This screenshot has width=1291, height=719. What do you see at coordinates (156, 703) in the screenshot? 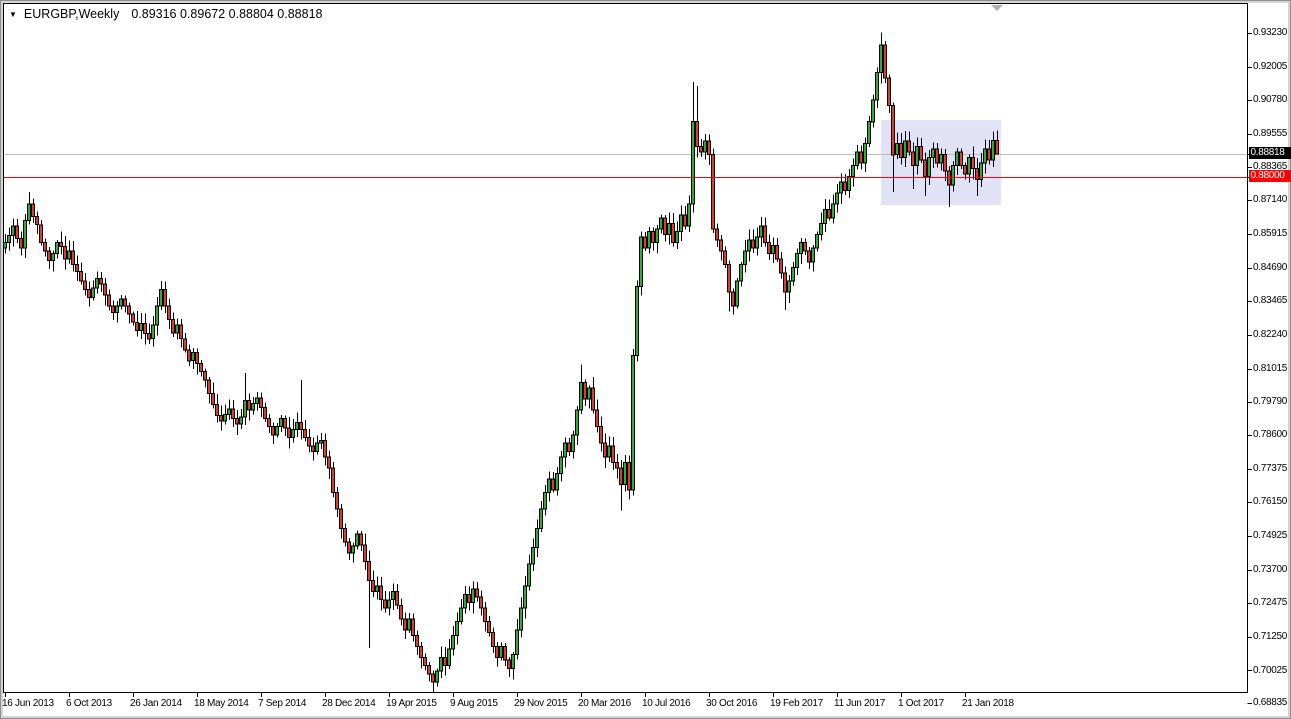
I see `date-label: 26 Jan 2014` at bounding box center [156, 703].